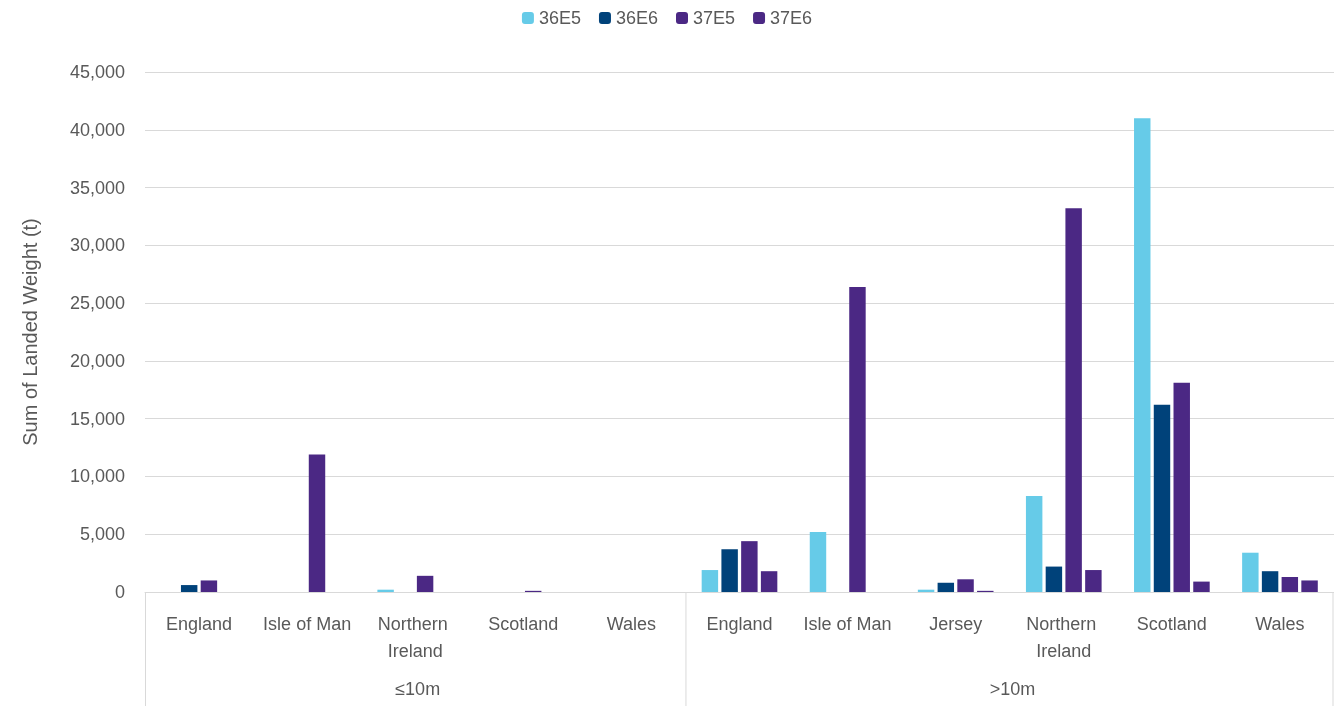 The image size is (1334, 706). Describe the element at coordinates (1012, 689) in the screenshot. I see `text: >10m` at that location.